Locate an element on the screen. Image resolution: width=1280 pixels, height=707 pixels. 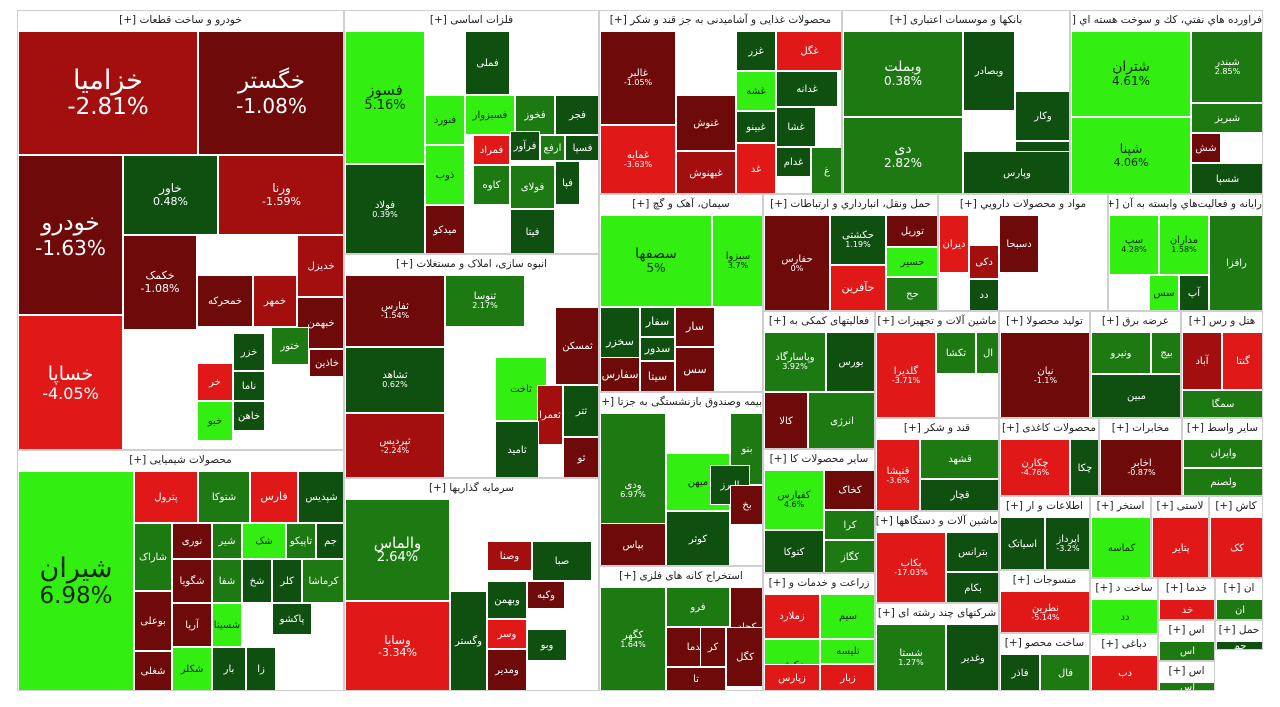
stock-tile: دب is located at coordinates (1124, 672).